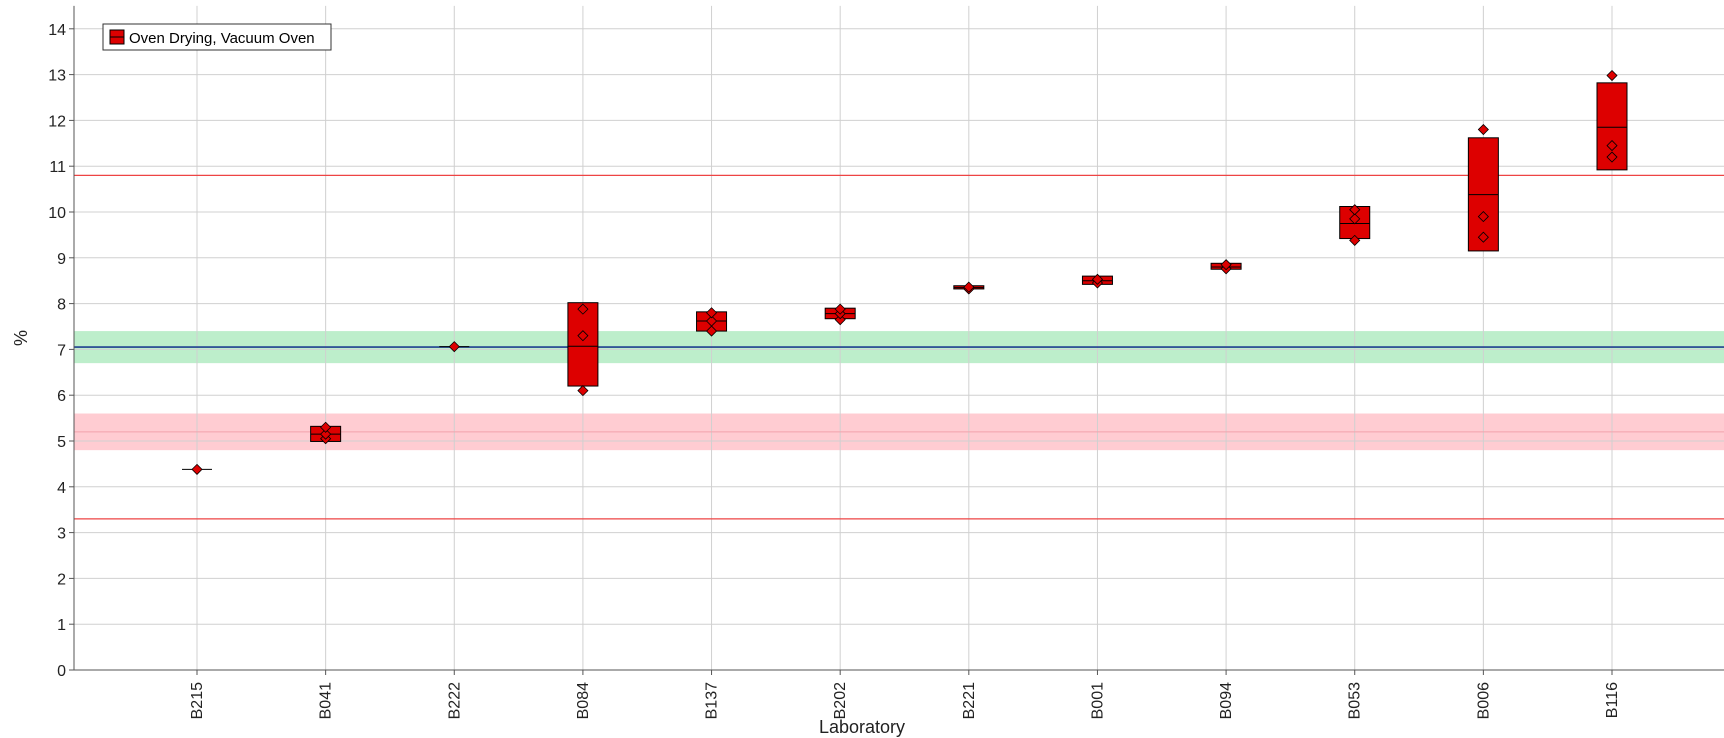 The width and height of the screenshot is (1724, 738). What do you see at coordinates (61, 305) in the screenshot?
I see `y-tick-label: 8` at bounding box center [61, 305].